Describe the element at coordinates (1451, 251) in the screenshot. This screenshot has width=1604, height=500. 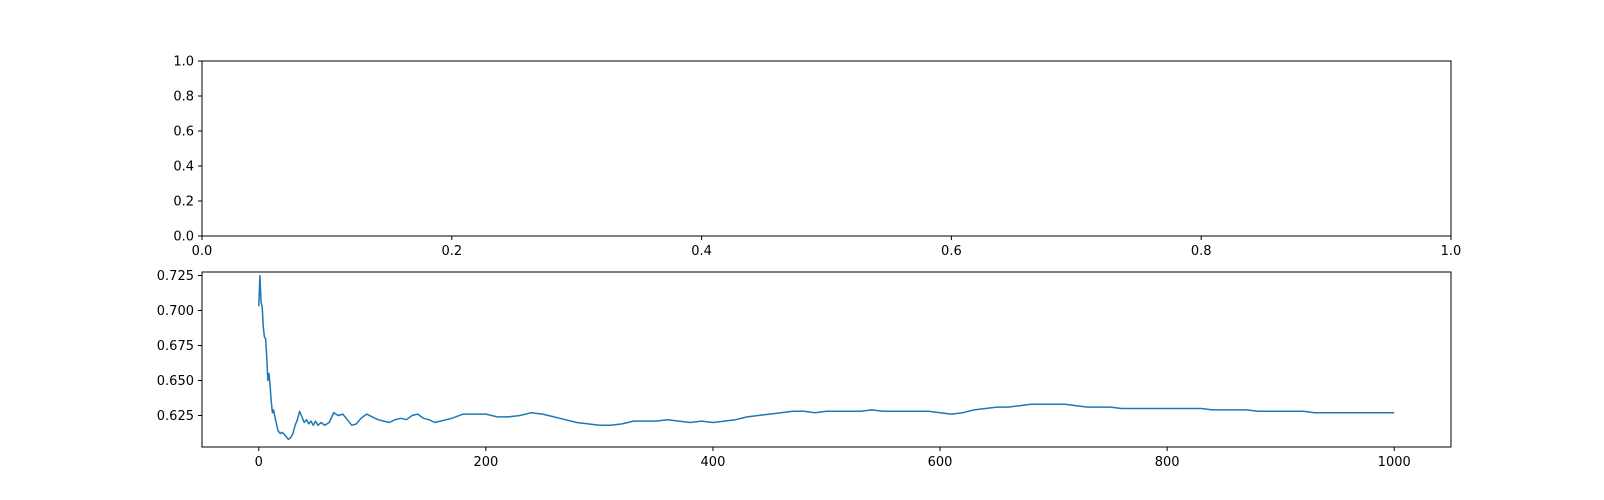
I see `x-tick-label: 1.0` at that location.